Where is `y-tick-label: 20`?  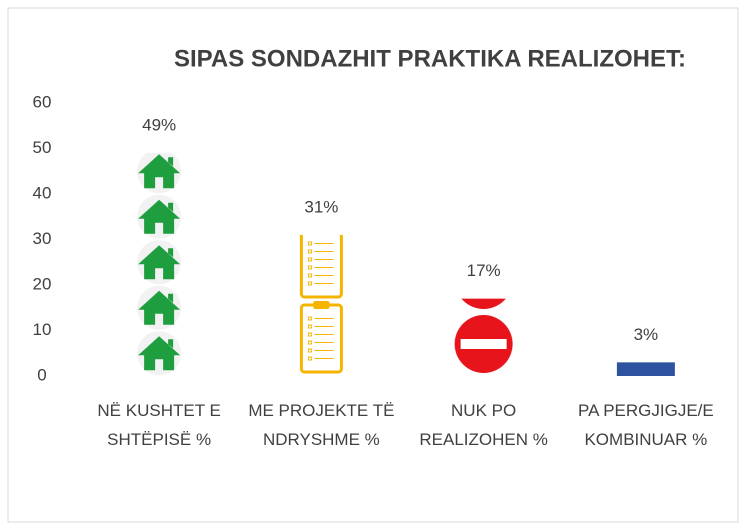 y-tick-label: 20 is located at coordinates (42, 283).